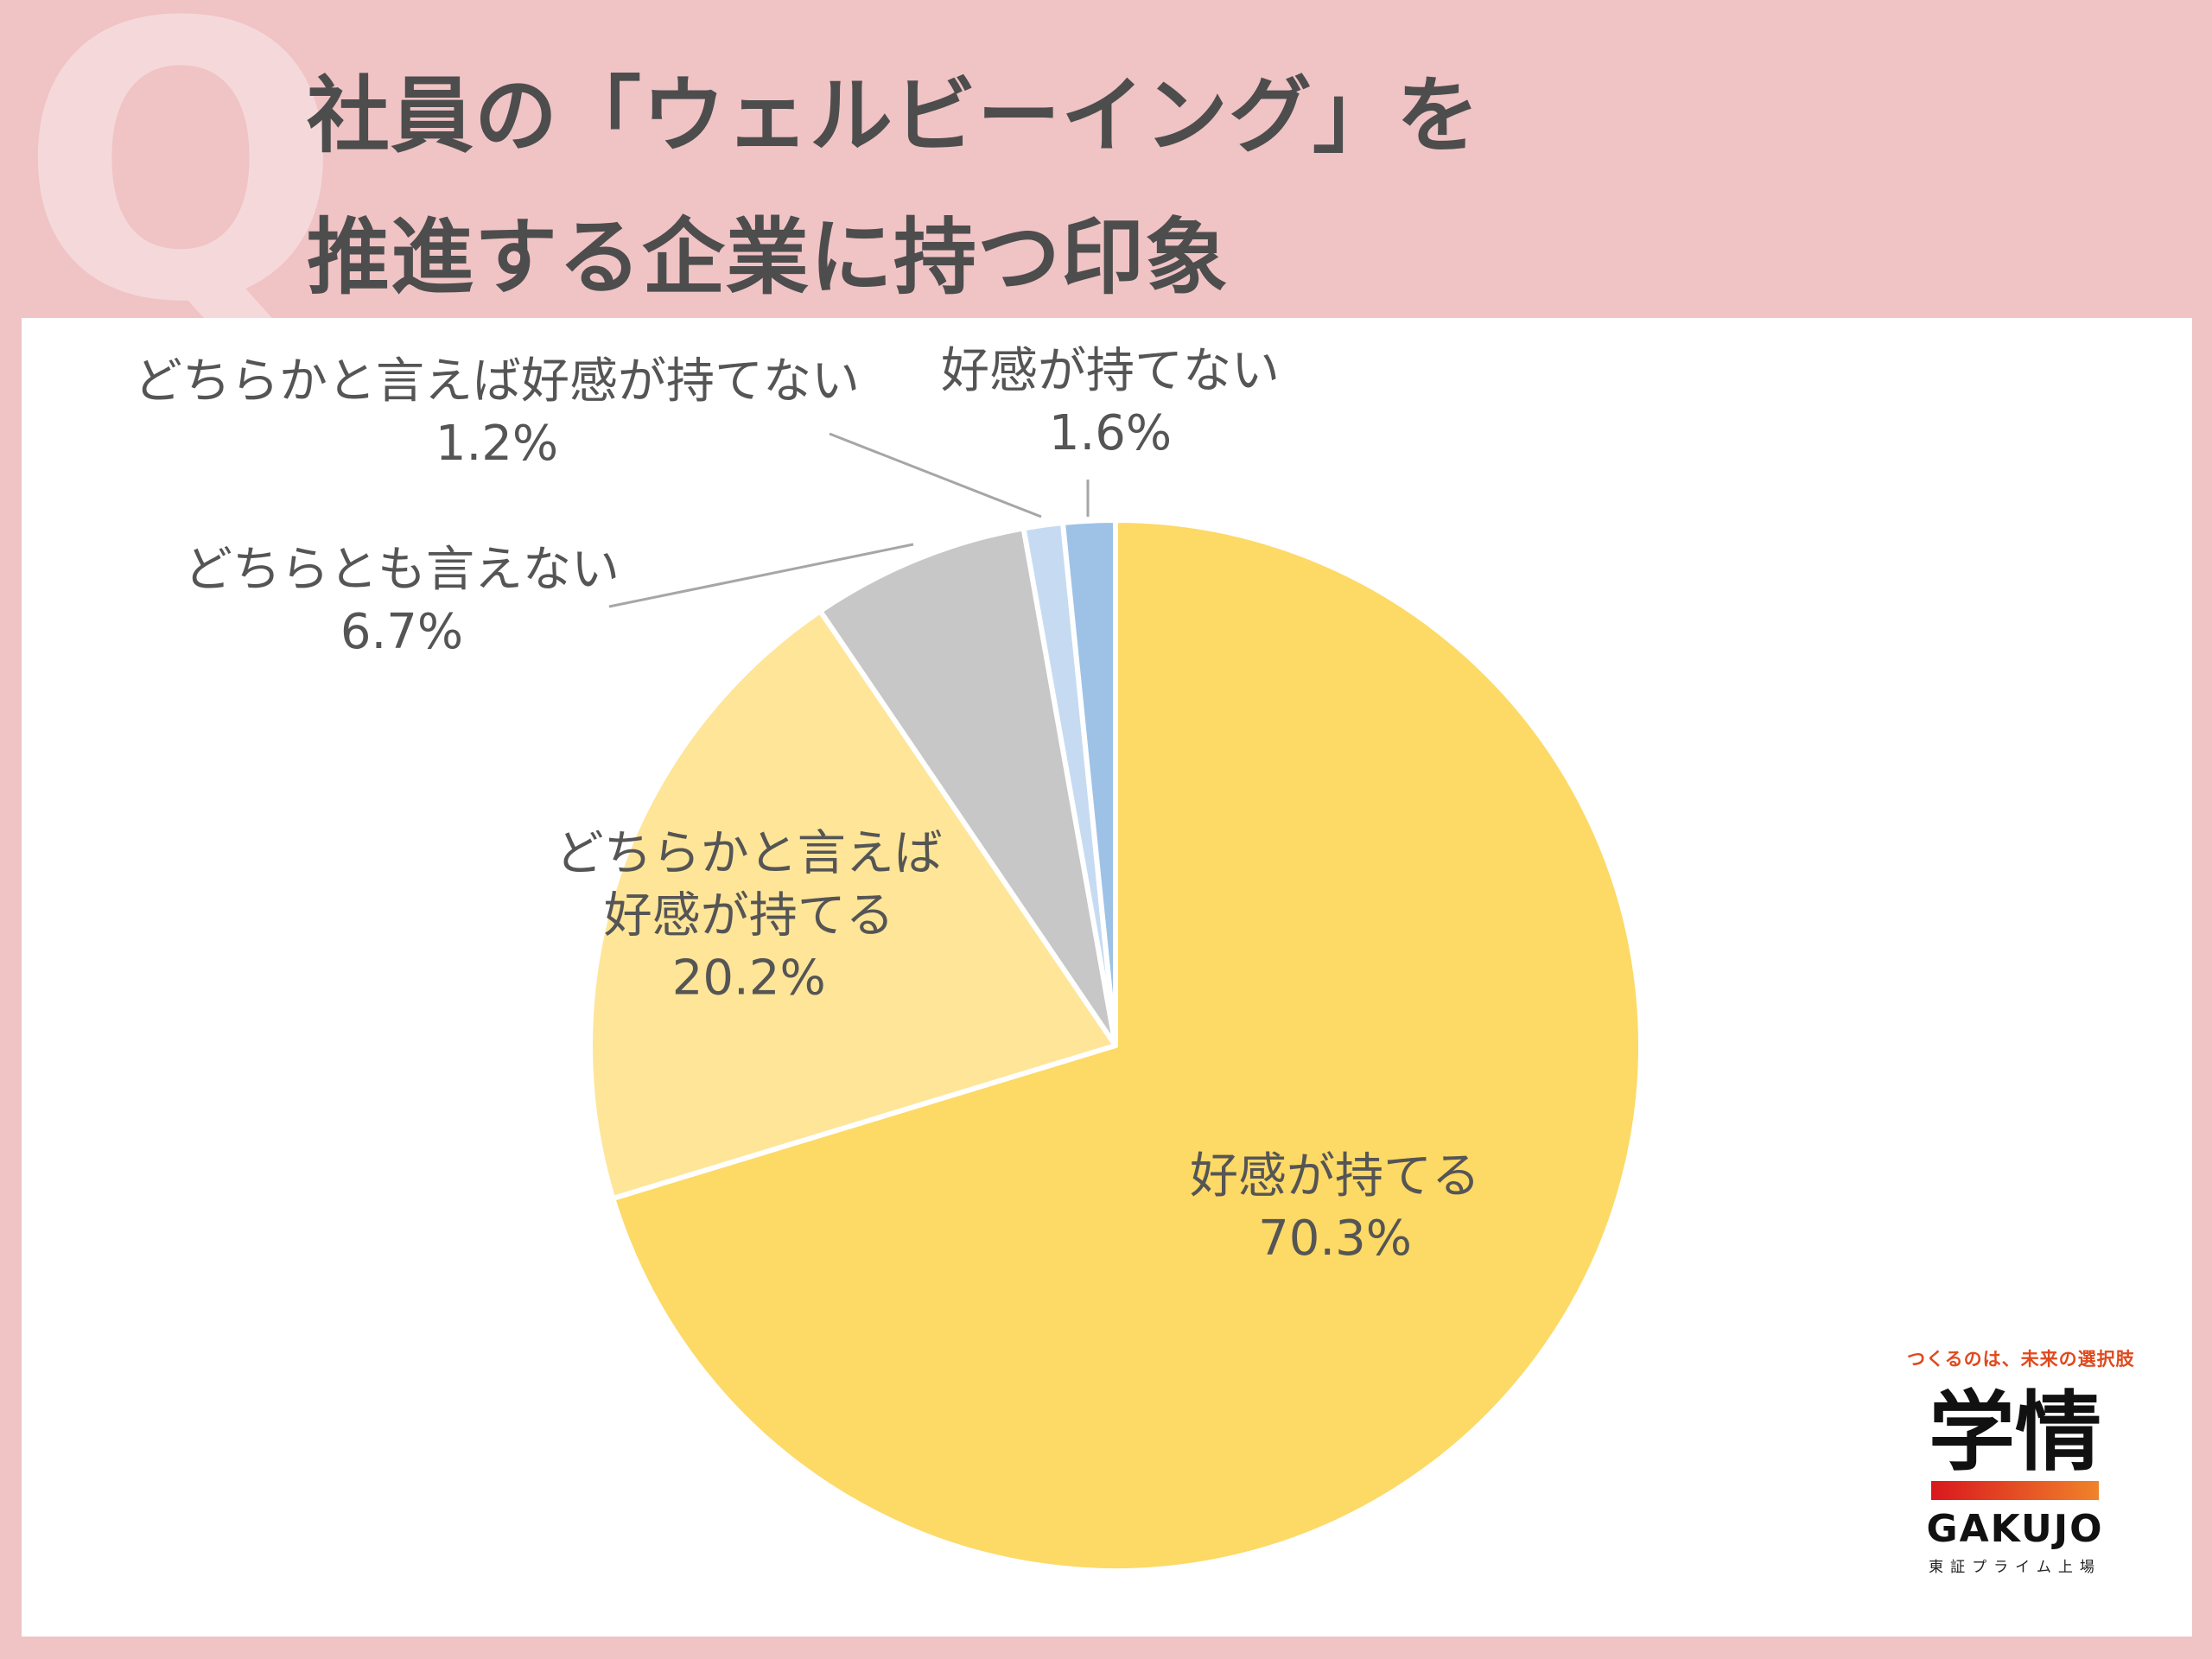  I want to click on brand-name-jp: 学情, so click(2015, 1432).